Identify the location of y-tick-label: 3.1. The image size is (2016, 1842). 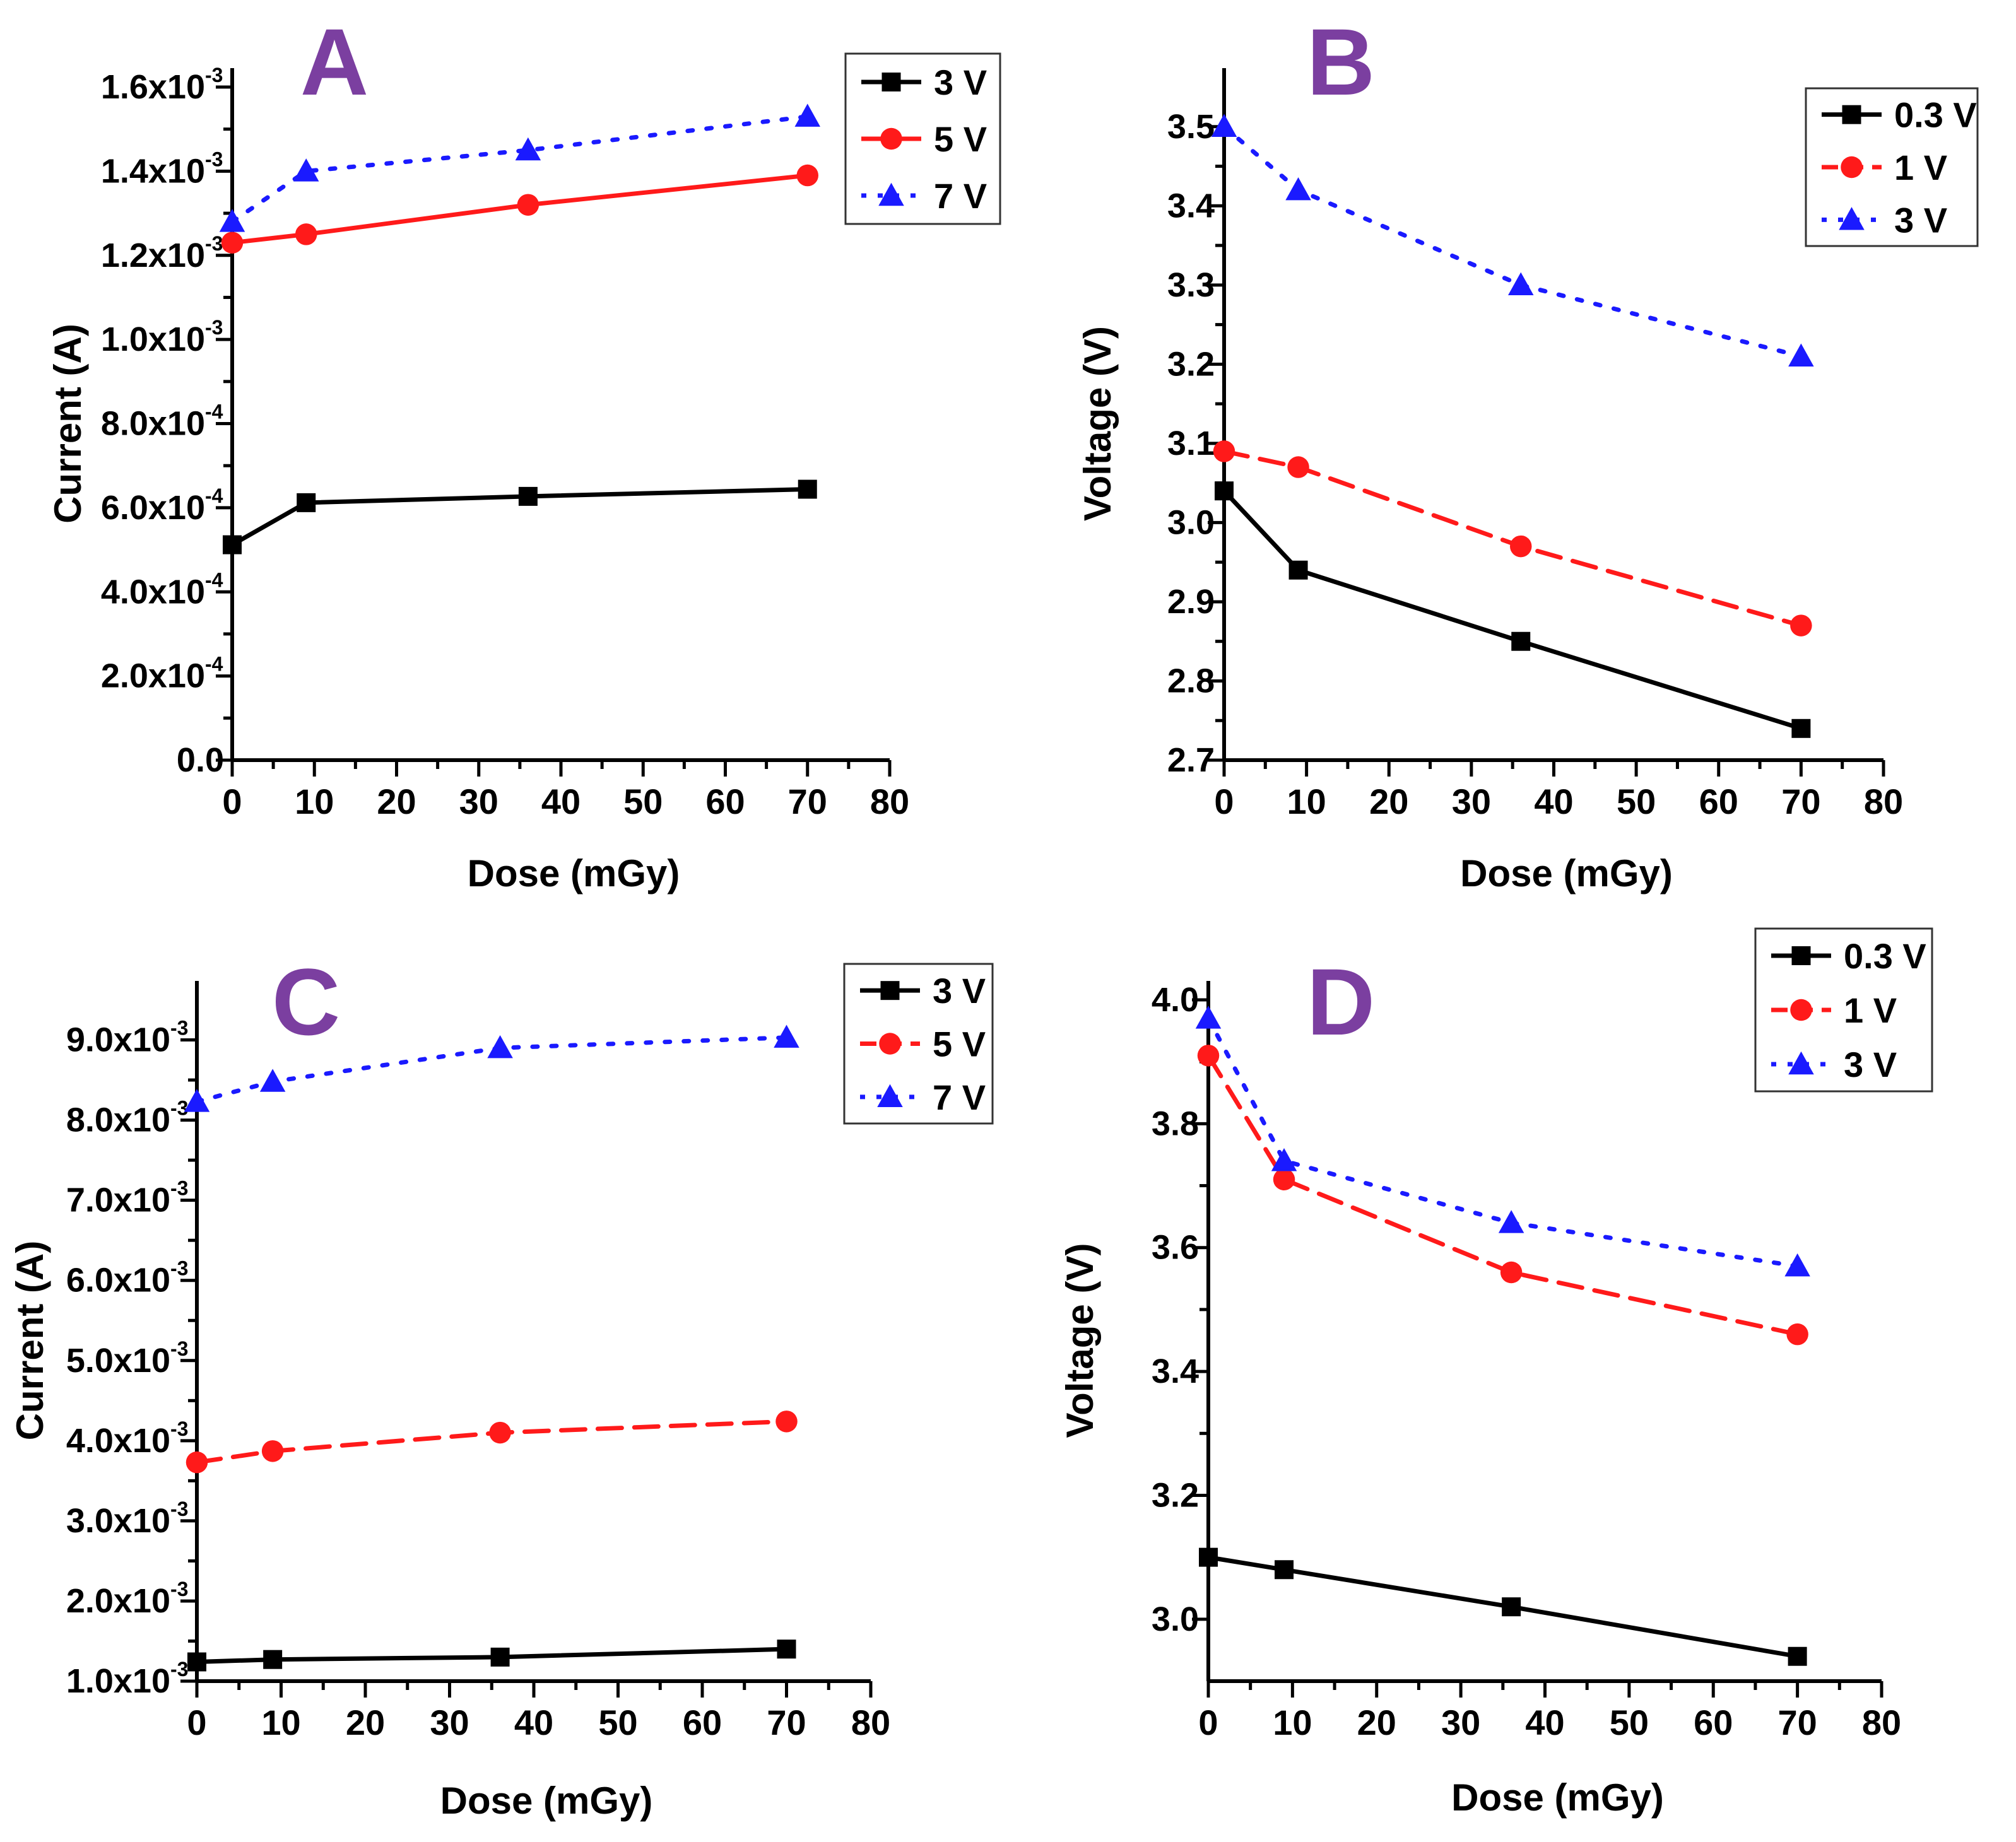
(1191, 443).